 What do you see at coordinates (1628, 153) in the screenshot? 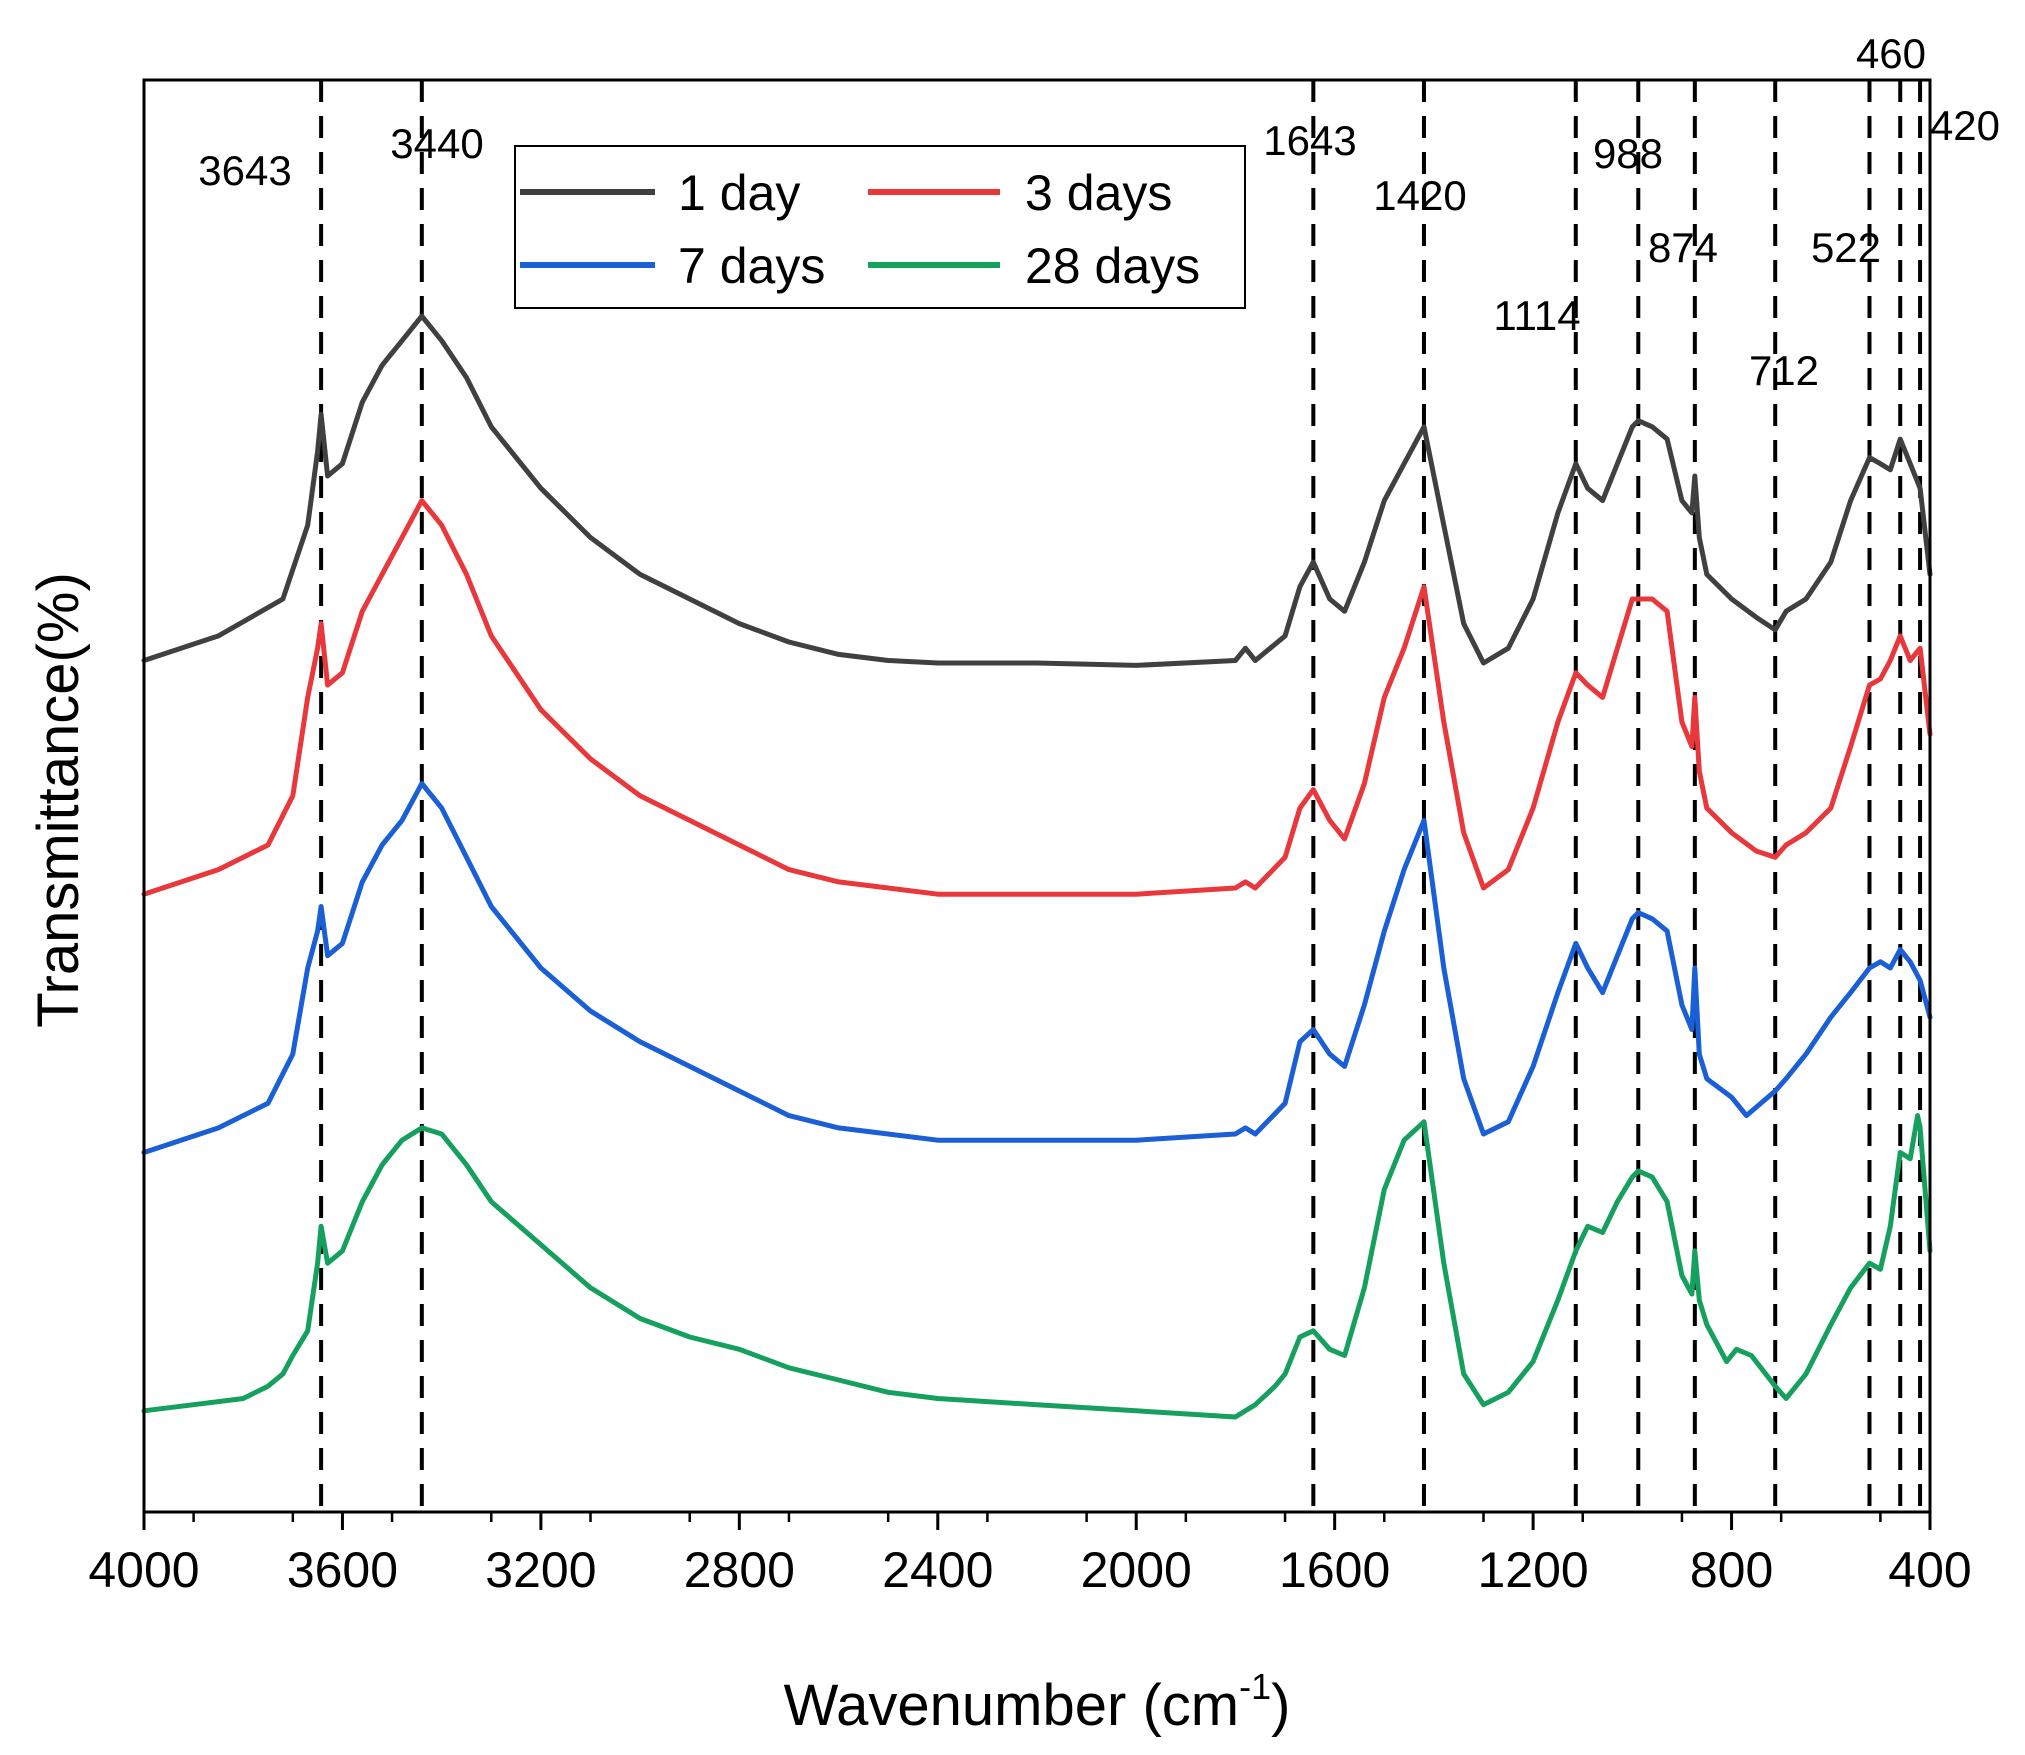
I see `peak-label-988: 988` at bounding box center [1628, 153].